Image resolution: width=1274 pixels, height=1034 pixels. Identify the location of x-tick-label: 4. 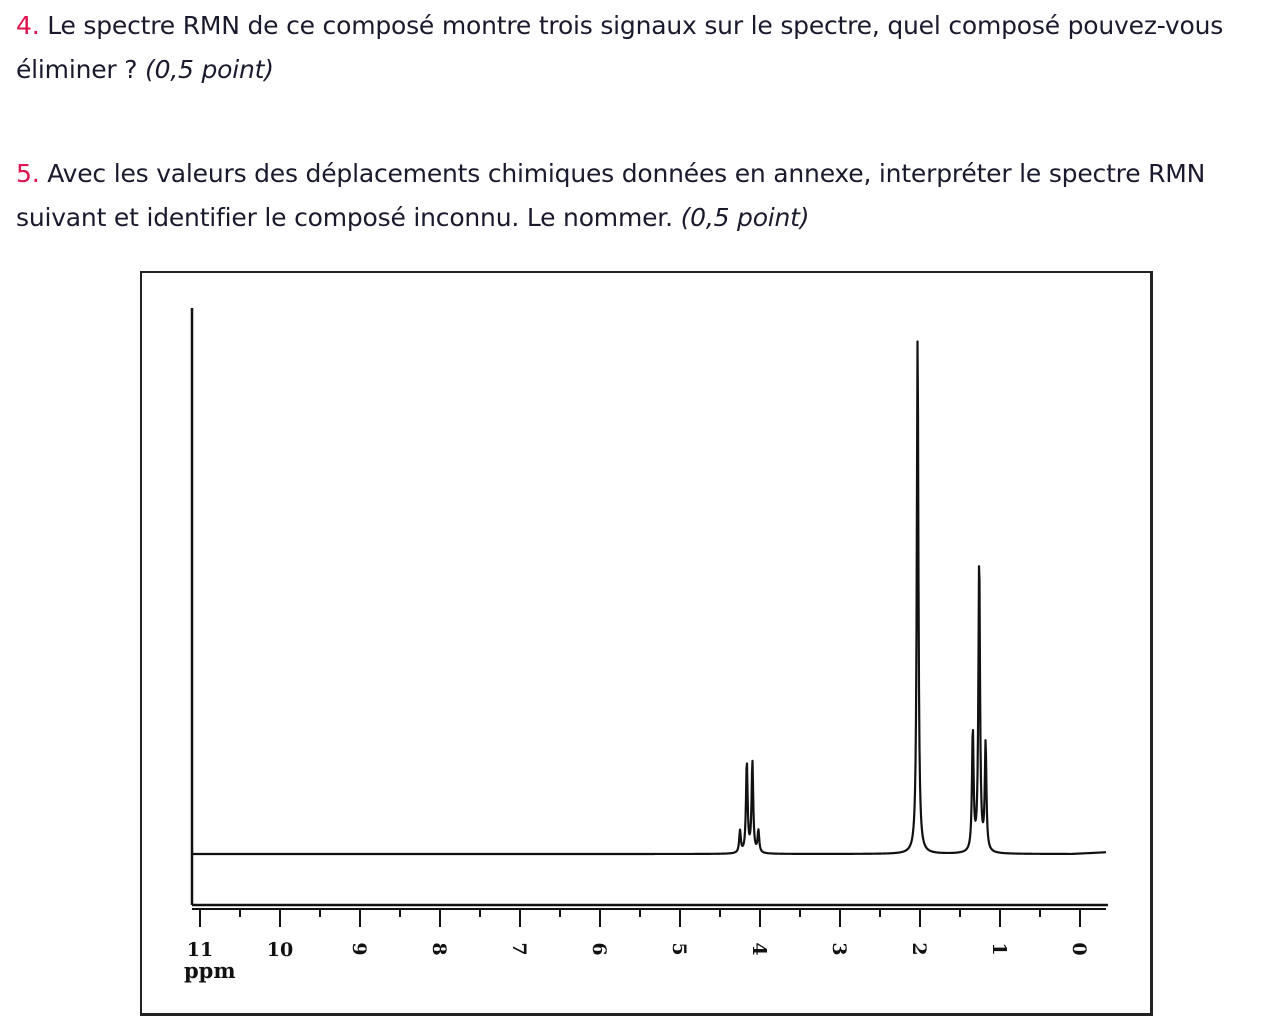
(759, 948).